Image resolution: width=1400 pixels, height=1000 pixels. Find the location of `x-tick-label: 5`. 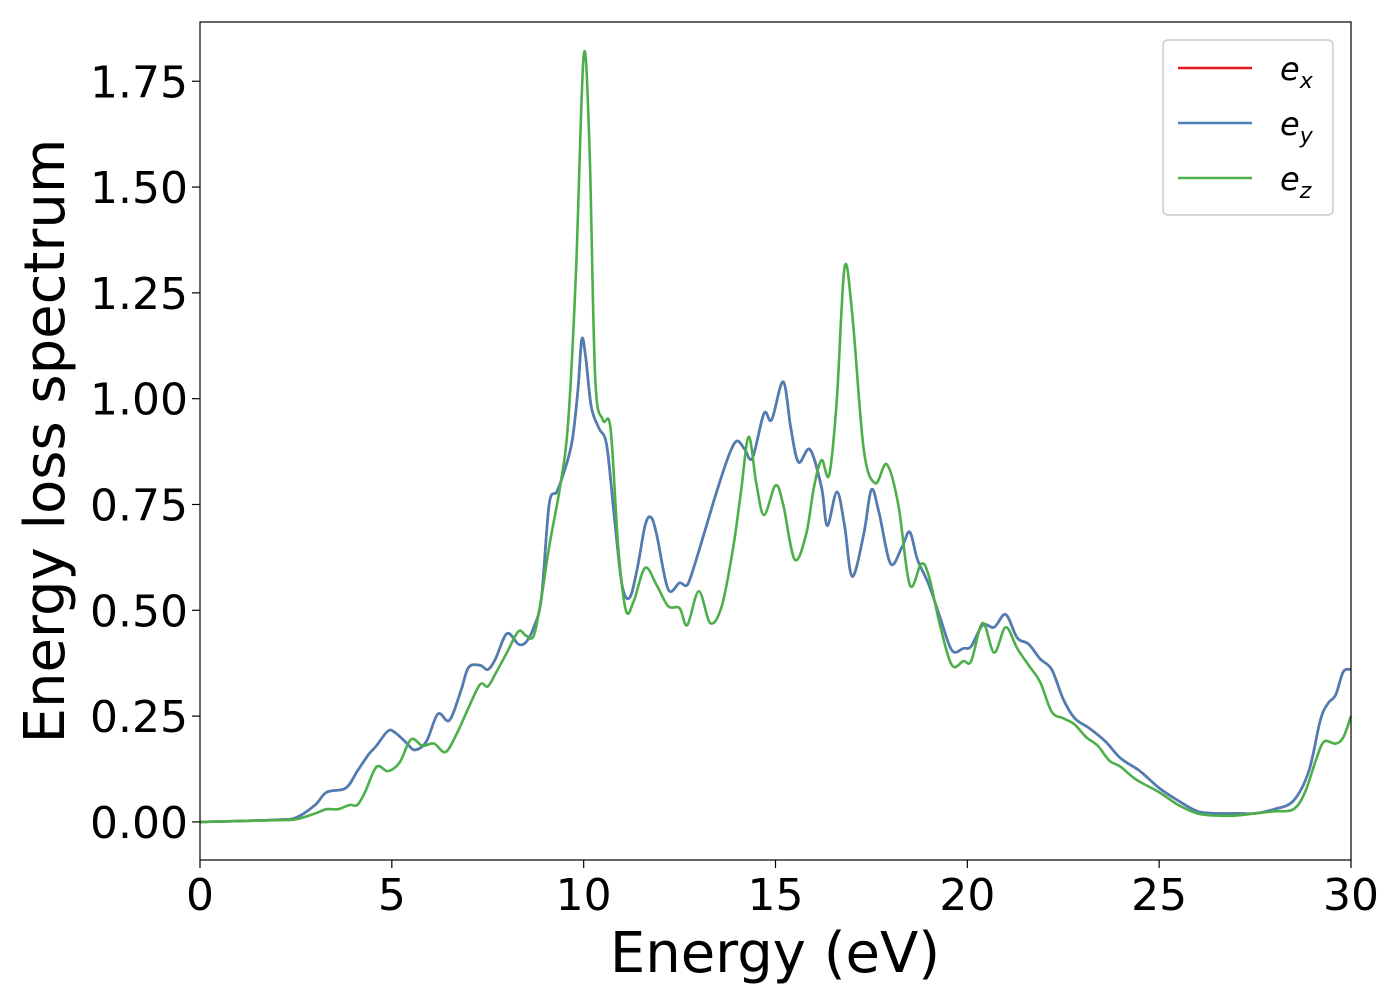

x-tick-label: 5 is located at coordinates (392, 895).